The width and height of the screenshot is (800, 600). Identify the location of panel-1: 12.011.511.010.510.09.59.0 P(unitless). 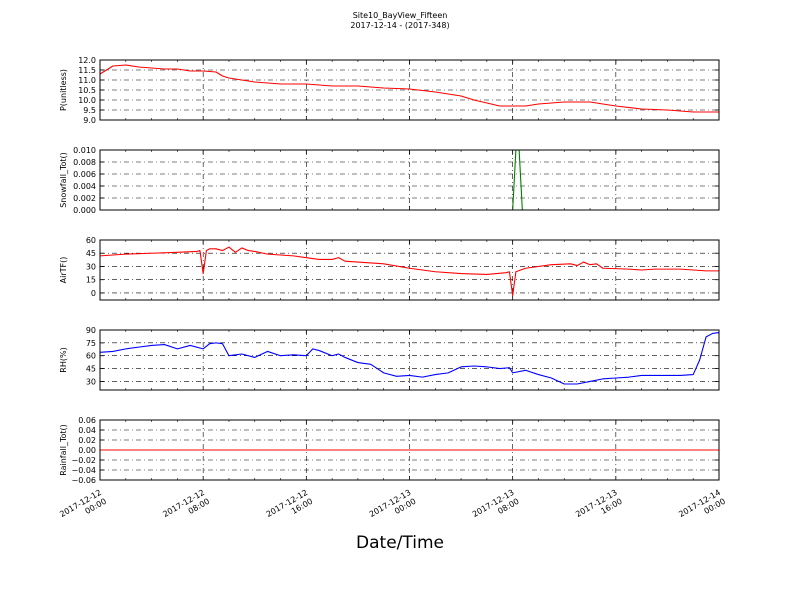
(389, 90).